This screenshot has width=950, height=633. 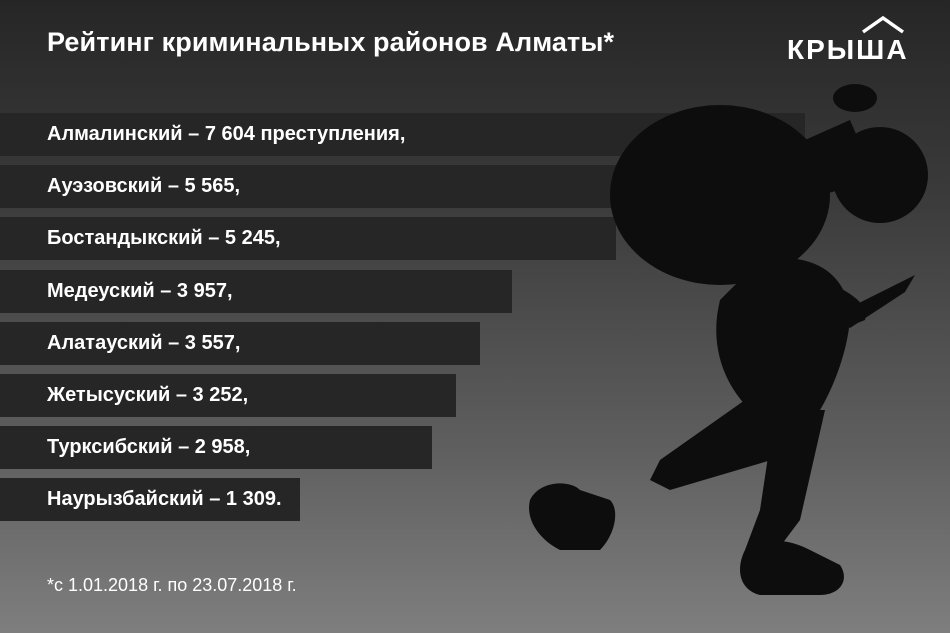 What do you see at coordinates (149, 447) in the screenshot?
I see `bar-label: Турксибский – 2 958,` at bounding box center [149, 447].